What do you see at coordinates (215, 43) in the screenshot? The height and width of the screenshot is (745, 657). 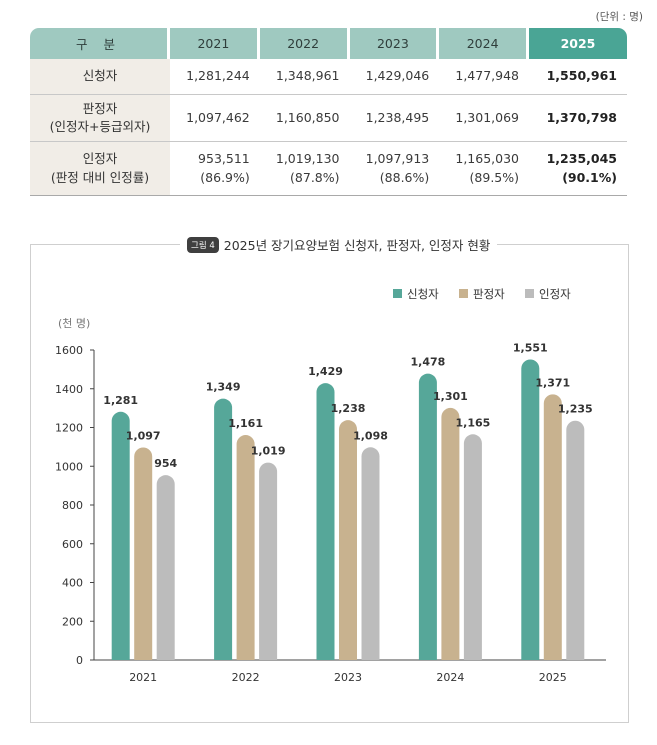 I see `header-year: 2021` at bounding box center [215, 43].